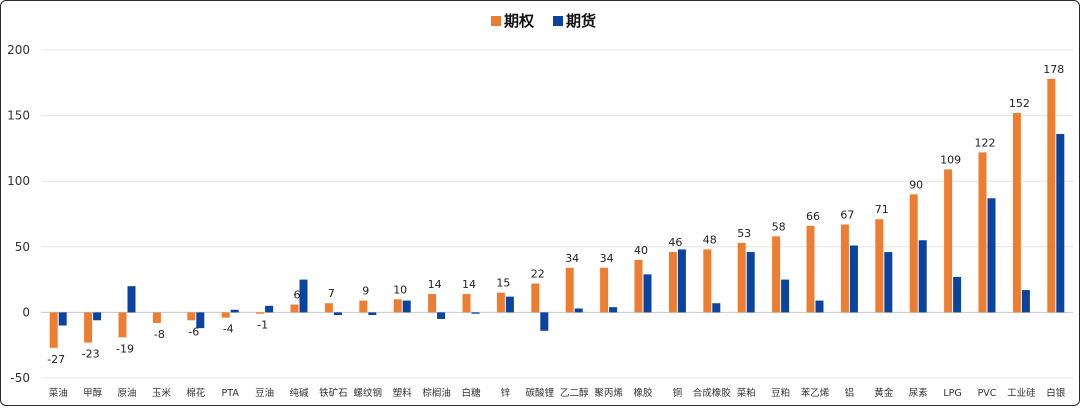 The image size is (1080, 409). What do you see at coordinates (365, 291) in the screenshot?
I see `data-label: 9` at bounding box center [365, 291].